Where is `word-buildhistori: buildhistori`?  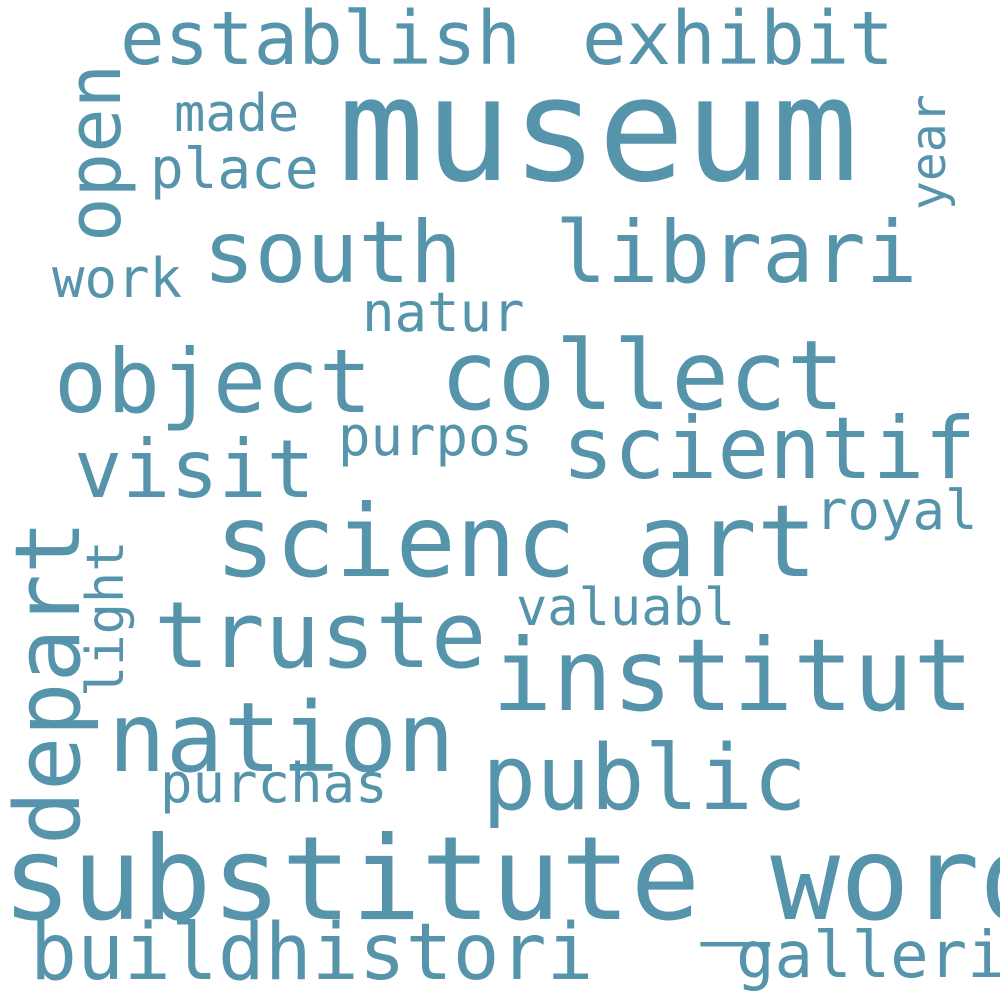
word-buildhistori: buildhistori is located at coordinates (312, 953).